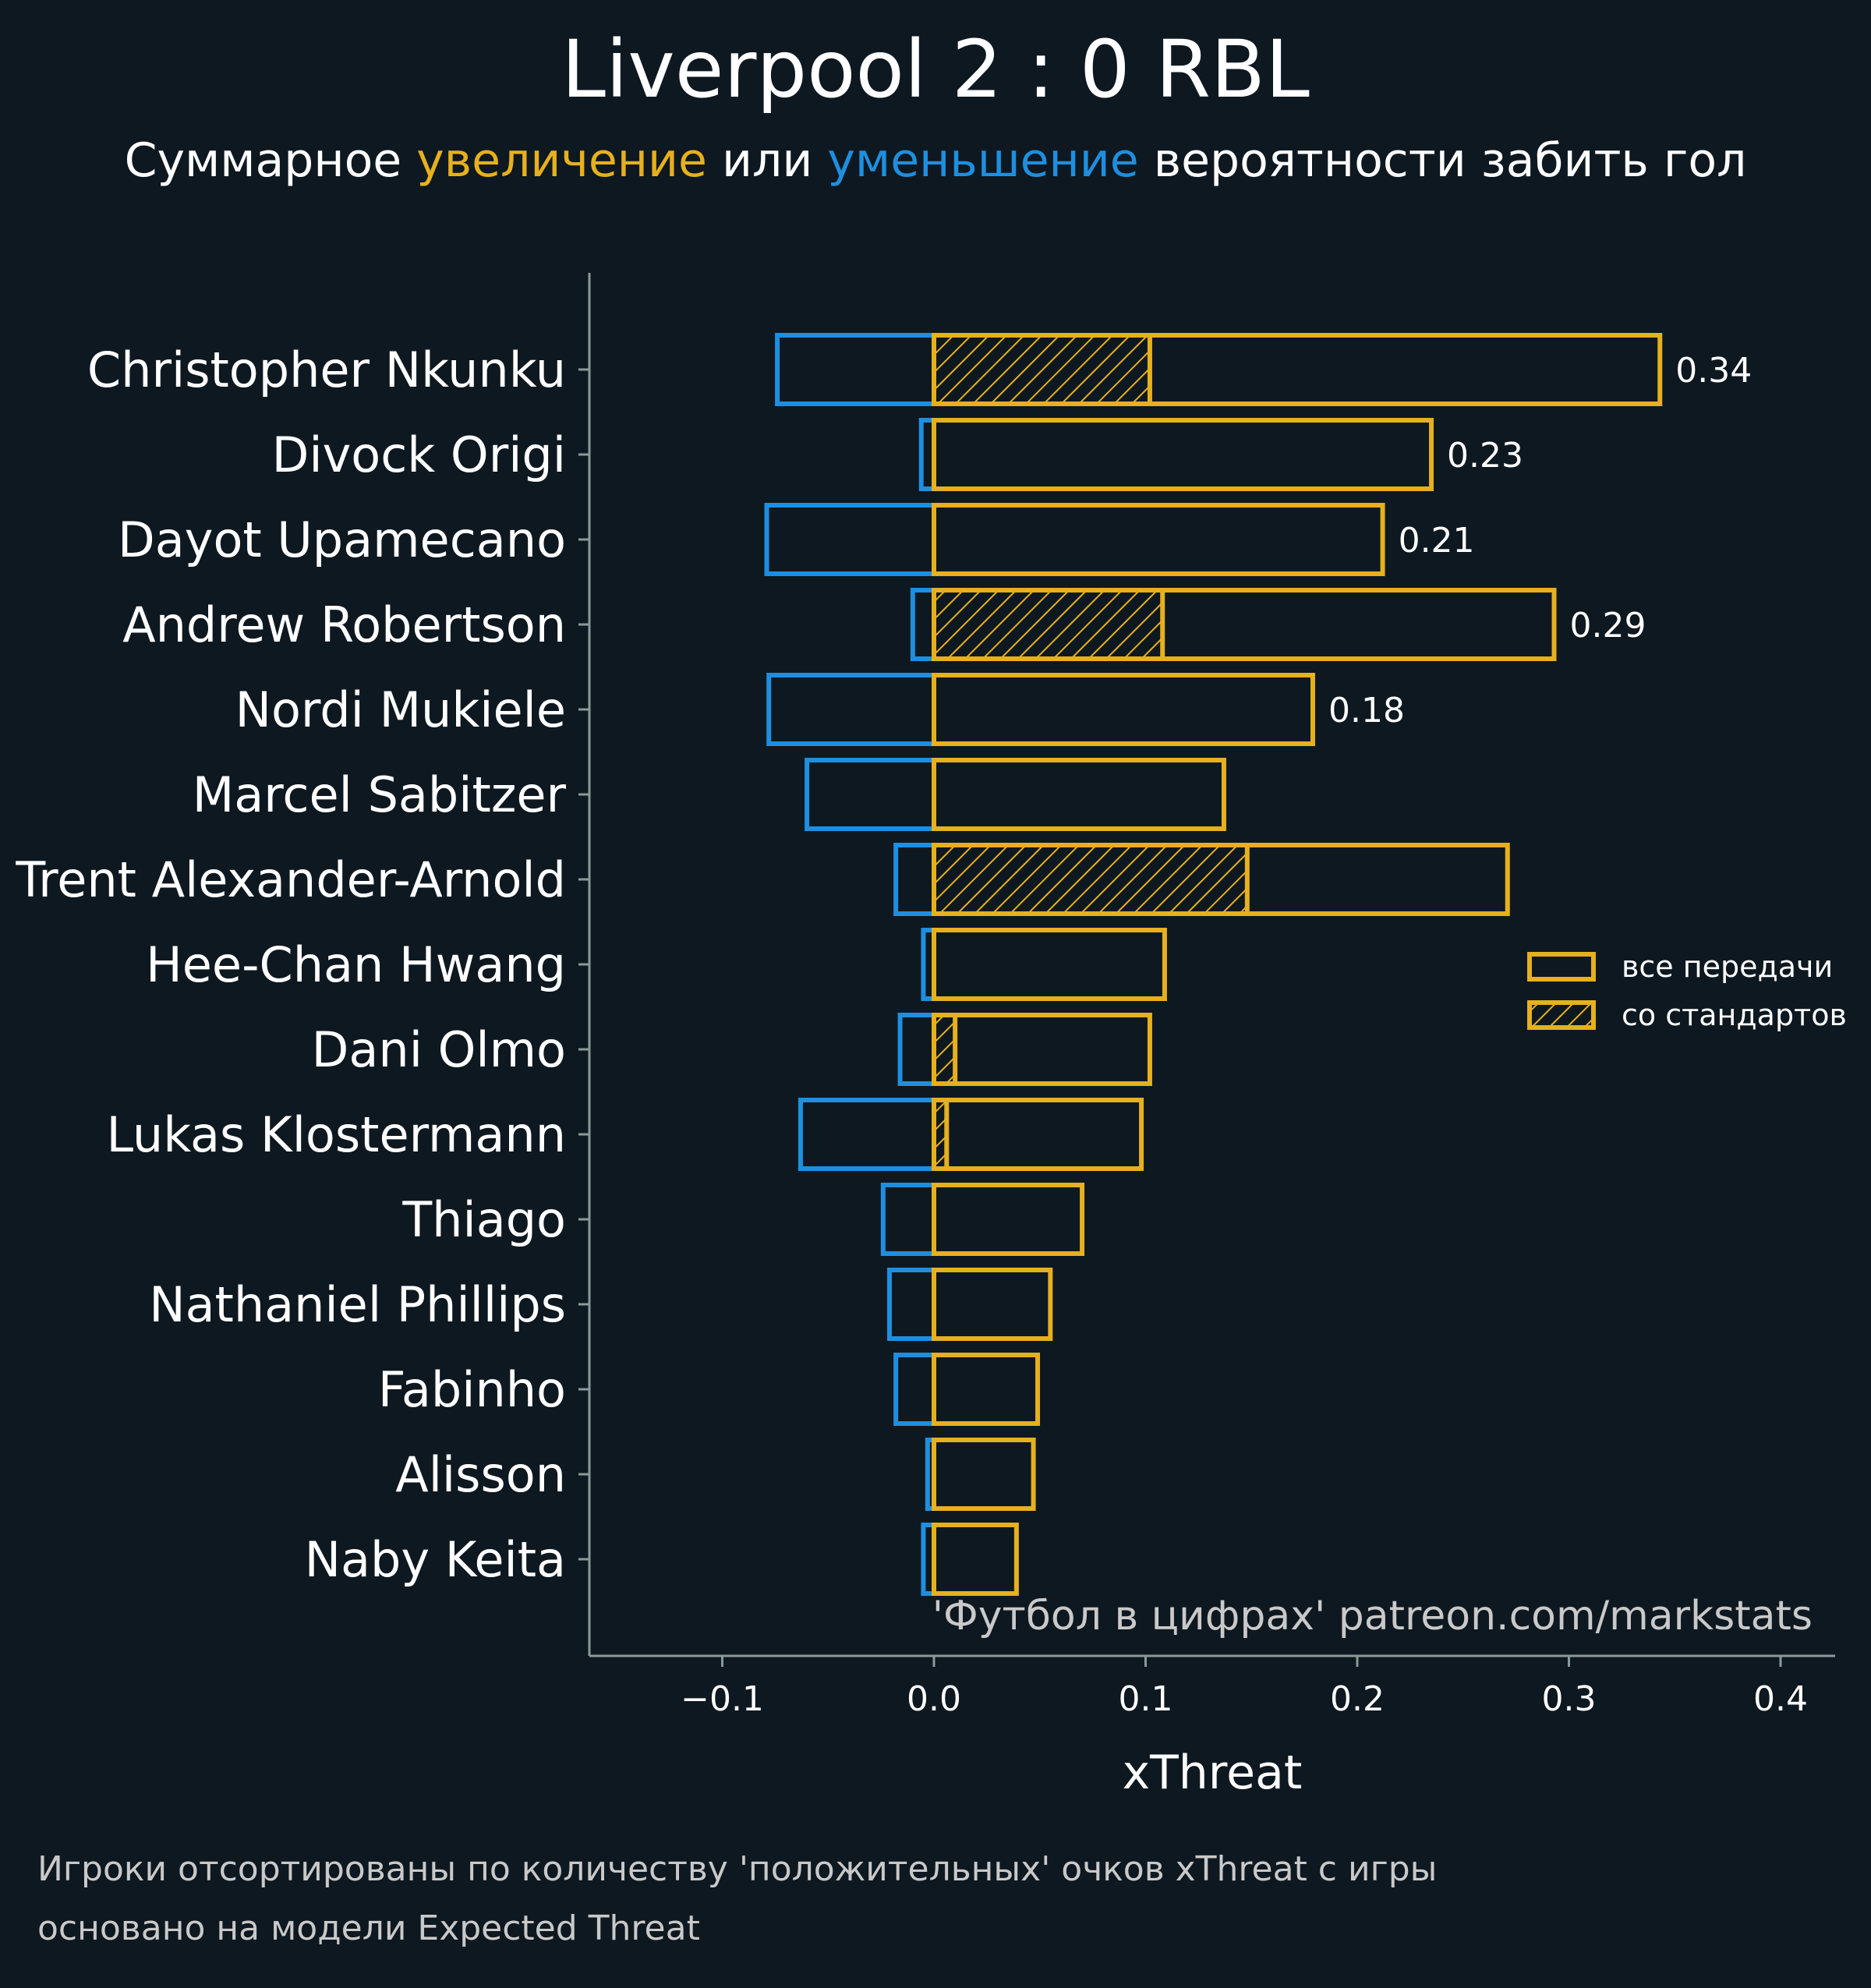 Image resolution: width=1871 pixels, height=1988 pixels. What do you see at coordinates (934, 1699) in the screenshot?
I see `x-tick-label: 0.0` at bounding box center [934, 1699].